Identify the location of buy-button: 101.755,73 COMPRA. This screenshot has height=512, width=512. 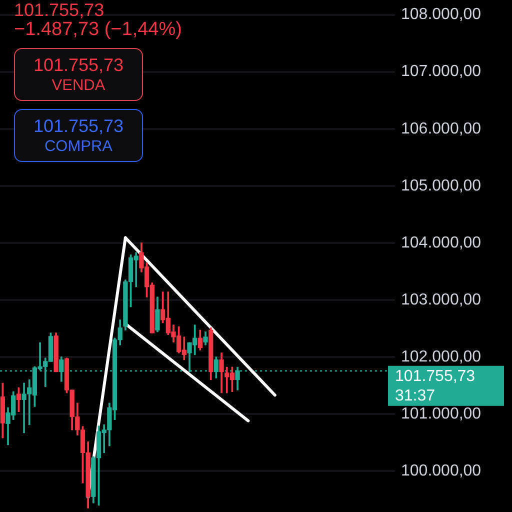
(78, 135).